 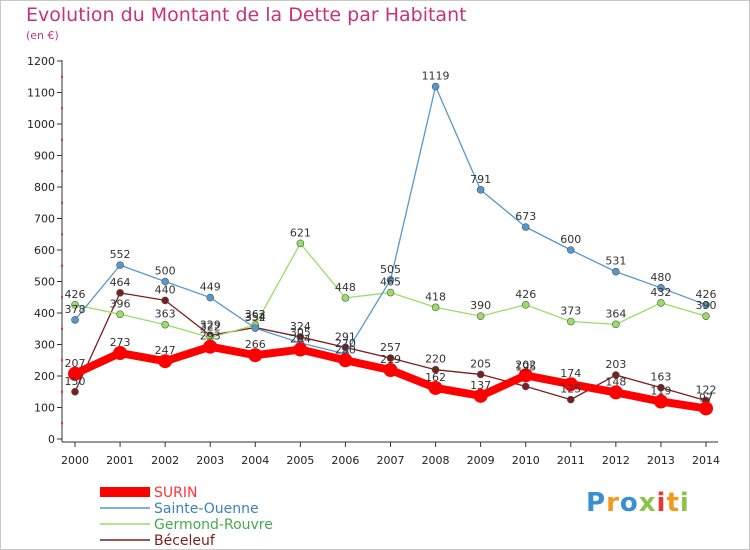 I want to click on y-tick-label: 500, so click(x=44, y=282).